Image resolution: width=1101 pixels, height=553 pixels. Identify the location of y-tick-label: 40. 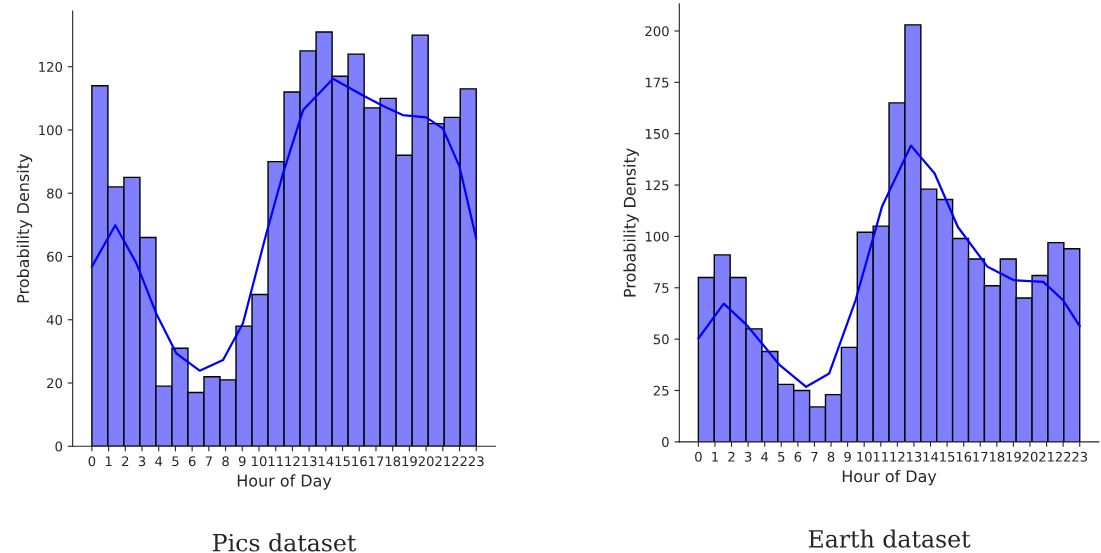
(54, 319).